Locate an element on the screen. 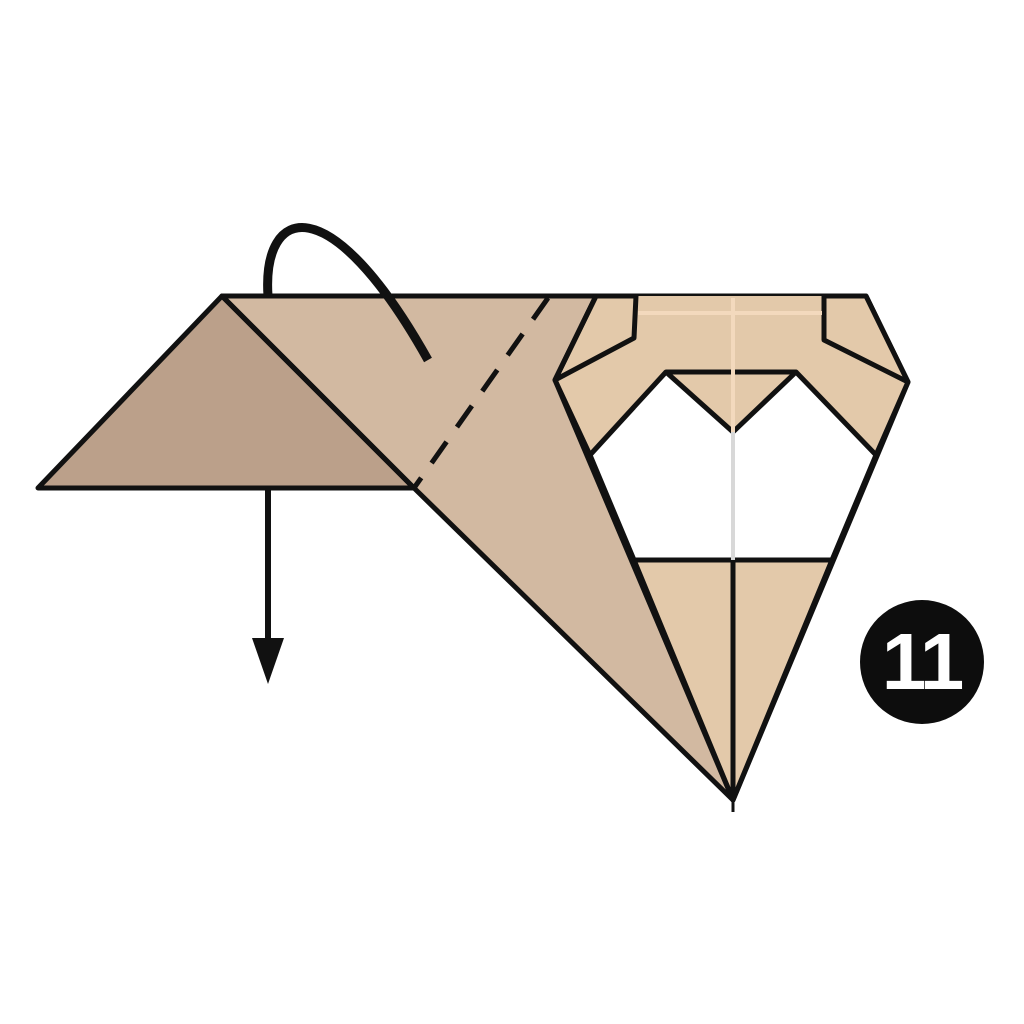 The image size is (1024, 1024). head-right-edge is located at coordinates (870, 470).